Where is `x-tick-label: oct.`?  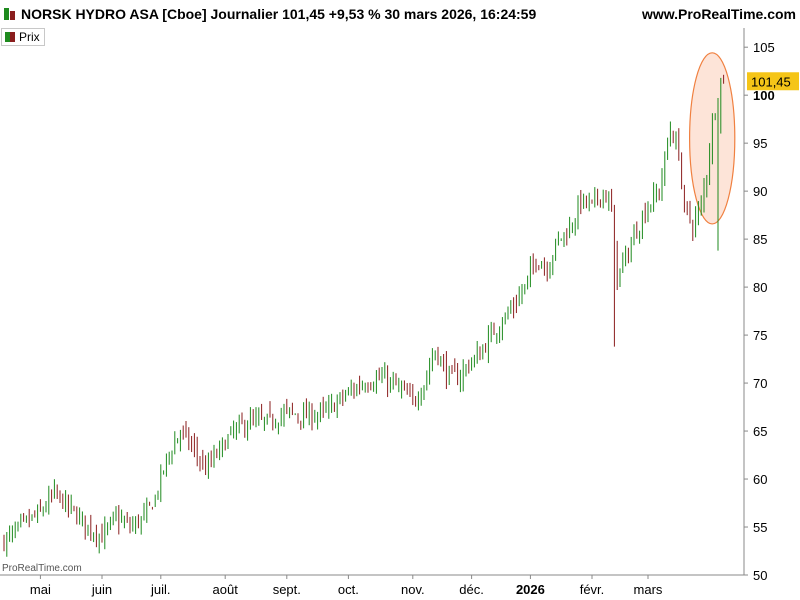
x-tick-label: oct. is located at coordinates (348, 589).